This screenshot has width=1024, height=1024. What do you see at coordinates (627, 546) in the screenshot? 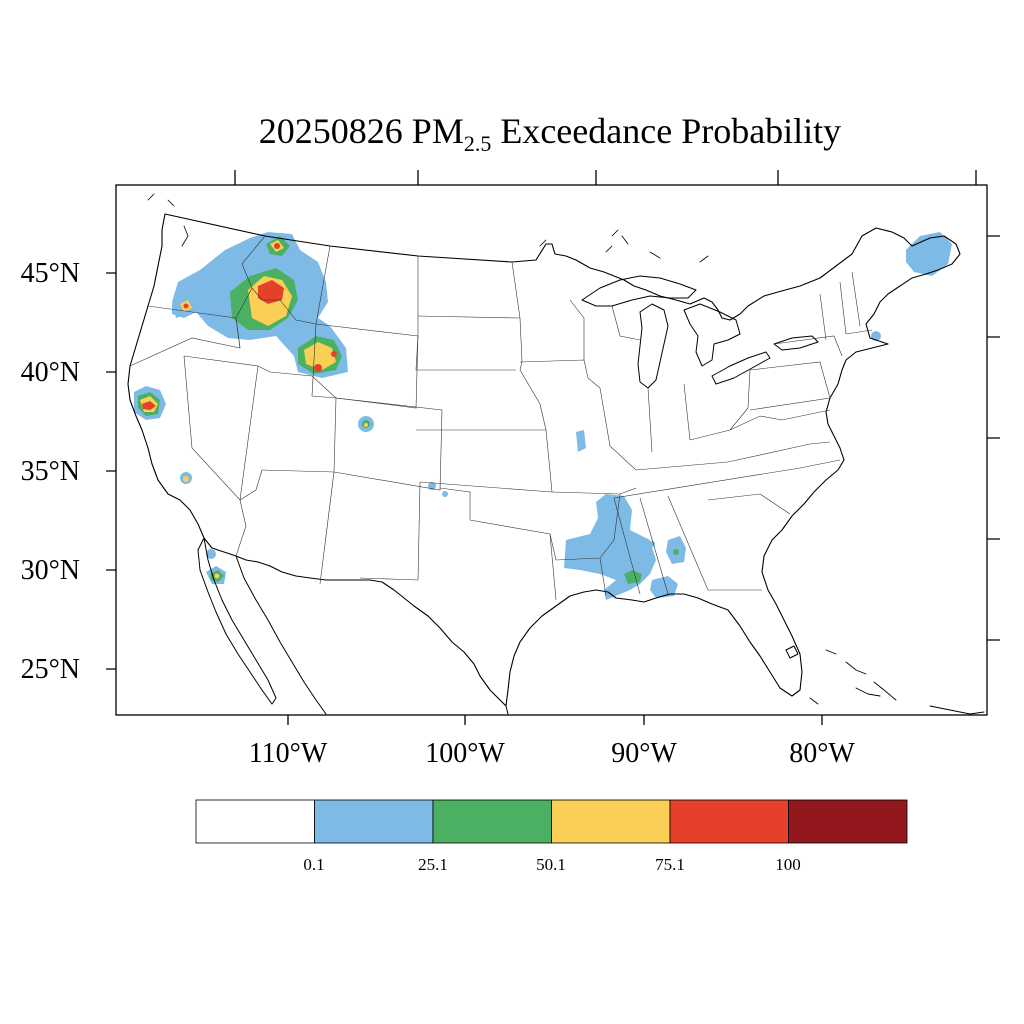
I see `border-mississippi-east` at bounding box center [627, 546].